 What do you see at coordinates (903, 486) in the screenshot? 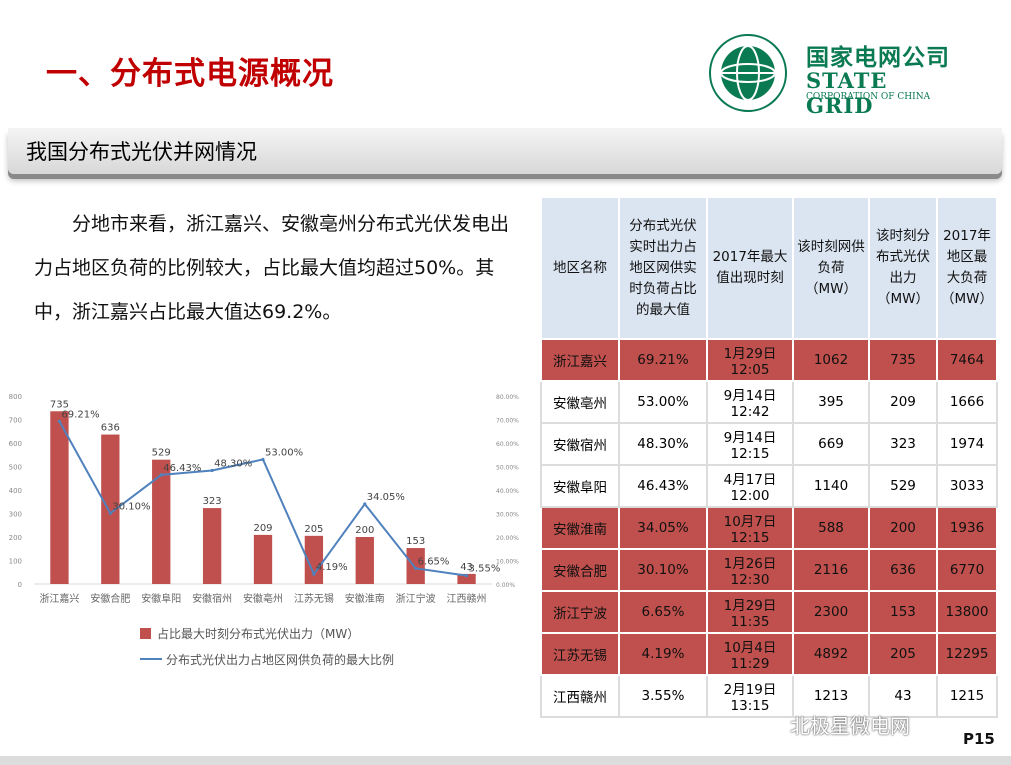
I see `cell-pv: 529` at bounding box center [903, 486].